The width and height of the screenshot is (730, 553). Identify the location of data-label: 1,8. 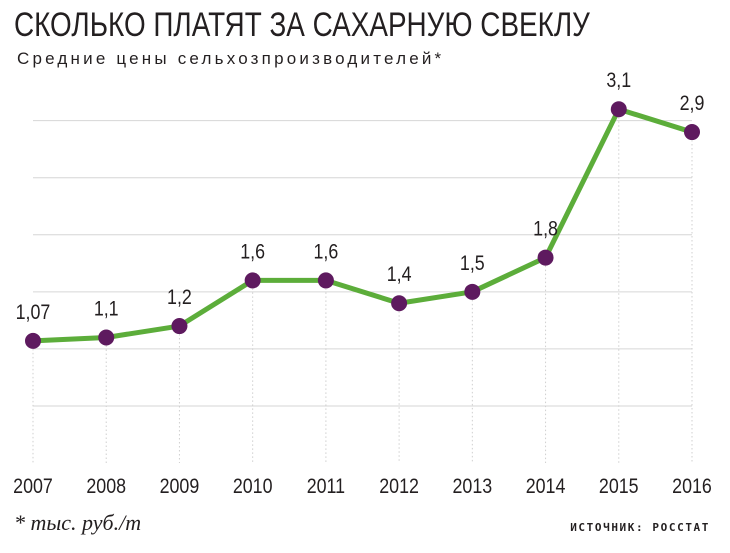
(545, 229).